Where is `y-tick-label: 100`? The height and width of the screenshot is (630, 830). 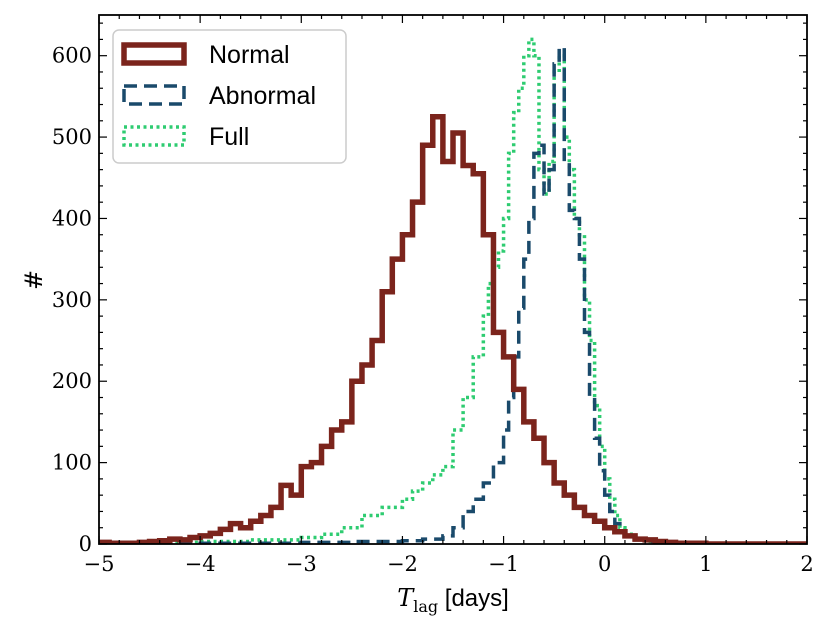
y-tick-label: 100 is located at coordinates (72, 463).